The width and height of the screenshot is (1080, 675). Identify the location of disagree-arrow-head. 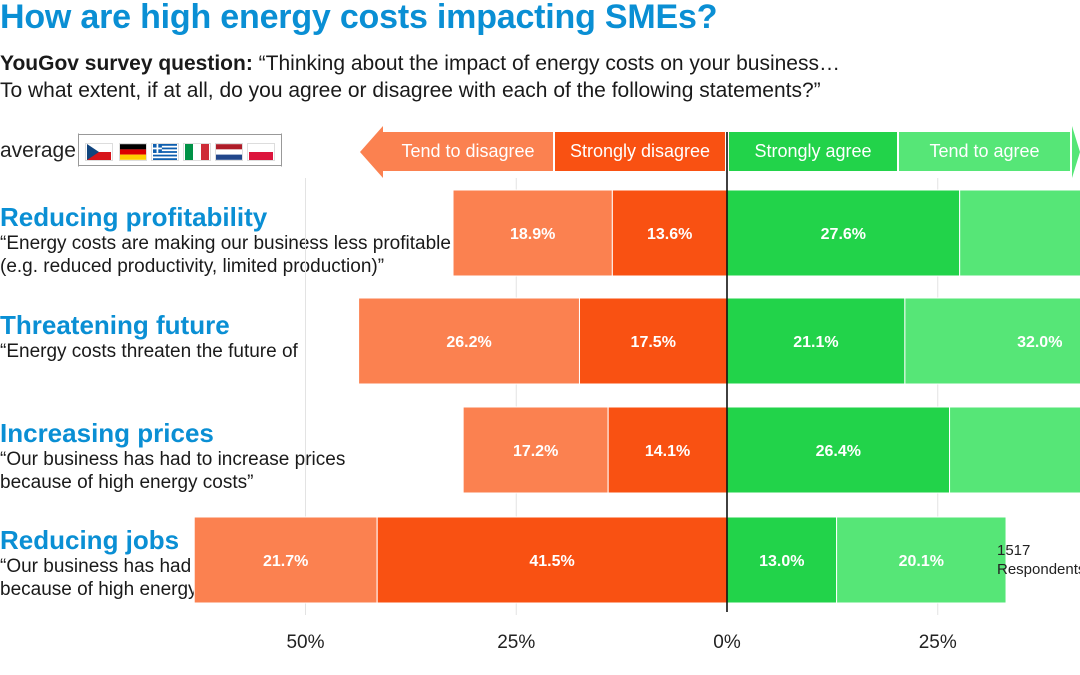
(371, 152).